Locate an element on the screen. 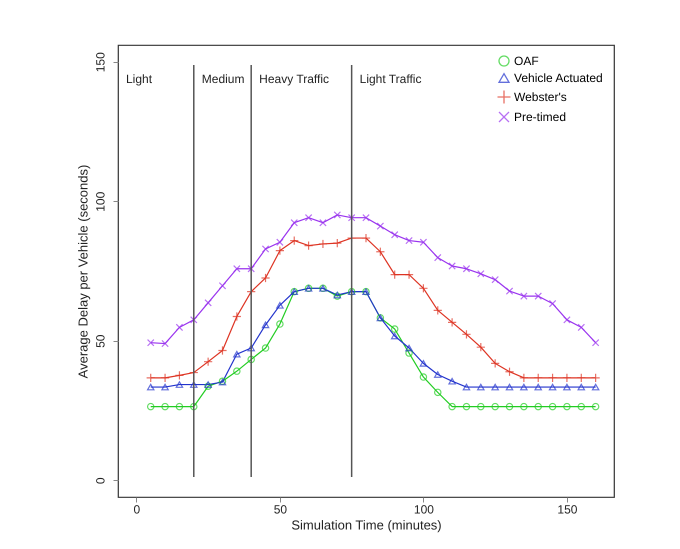  x-tick-label: 50 is located at coordinates (281, 509).